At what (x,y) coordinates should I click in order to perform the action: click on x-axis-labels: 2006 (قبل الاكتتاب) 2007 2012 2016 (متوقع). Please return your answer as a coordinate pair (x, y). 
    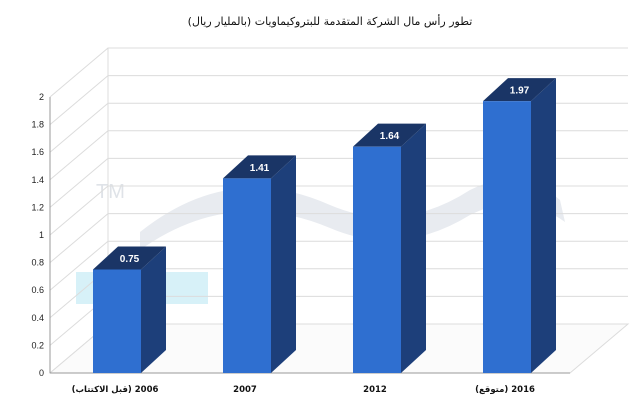
    Looking at the image, I should click on (303, 390).